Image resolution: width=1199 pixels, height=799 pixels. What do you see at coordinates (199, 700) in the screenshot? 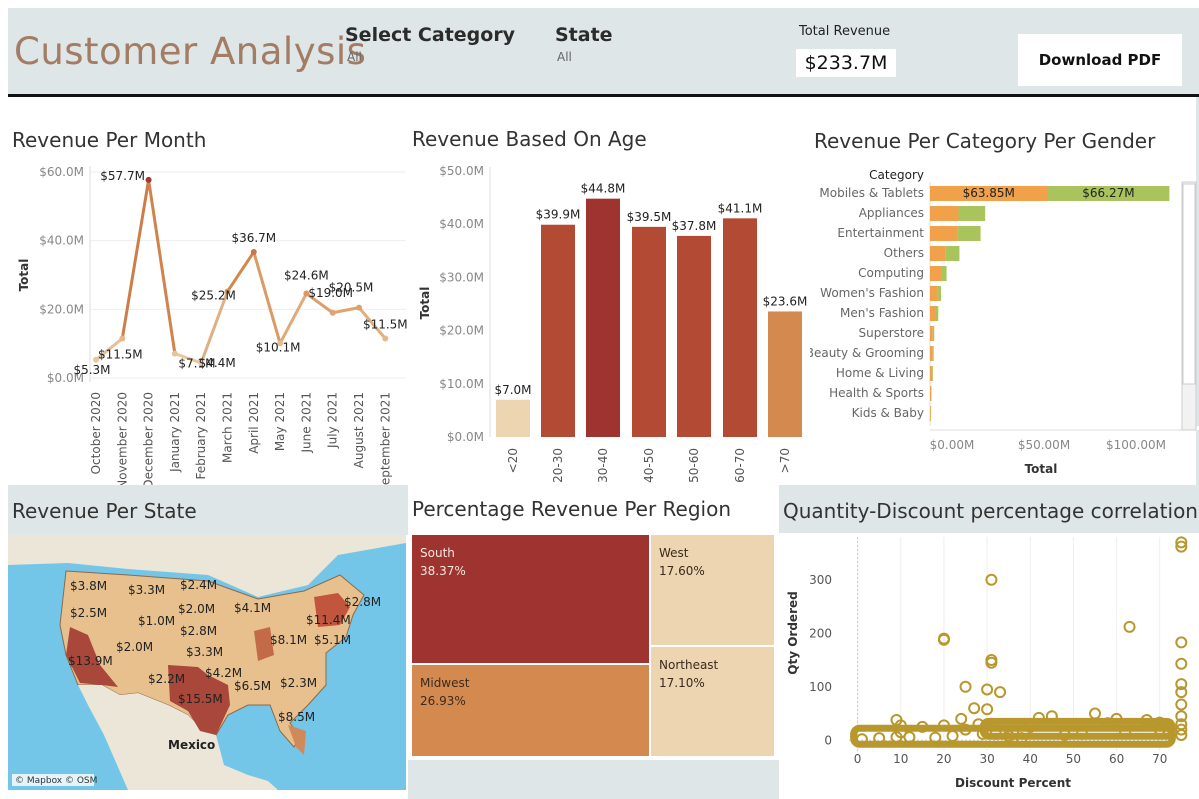
I see `map-state-tx` at bounding box center [199, 700].